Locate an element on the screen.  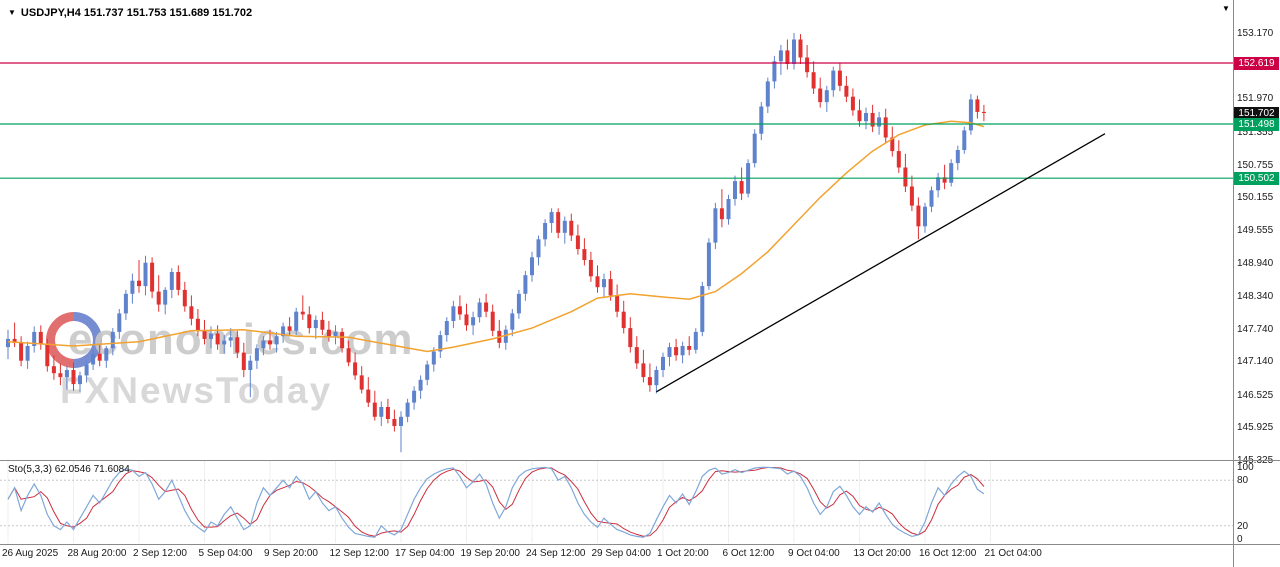
price-tick: 151.355 is located at coordinates (1255, 132).